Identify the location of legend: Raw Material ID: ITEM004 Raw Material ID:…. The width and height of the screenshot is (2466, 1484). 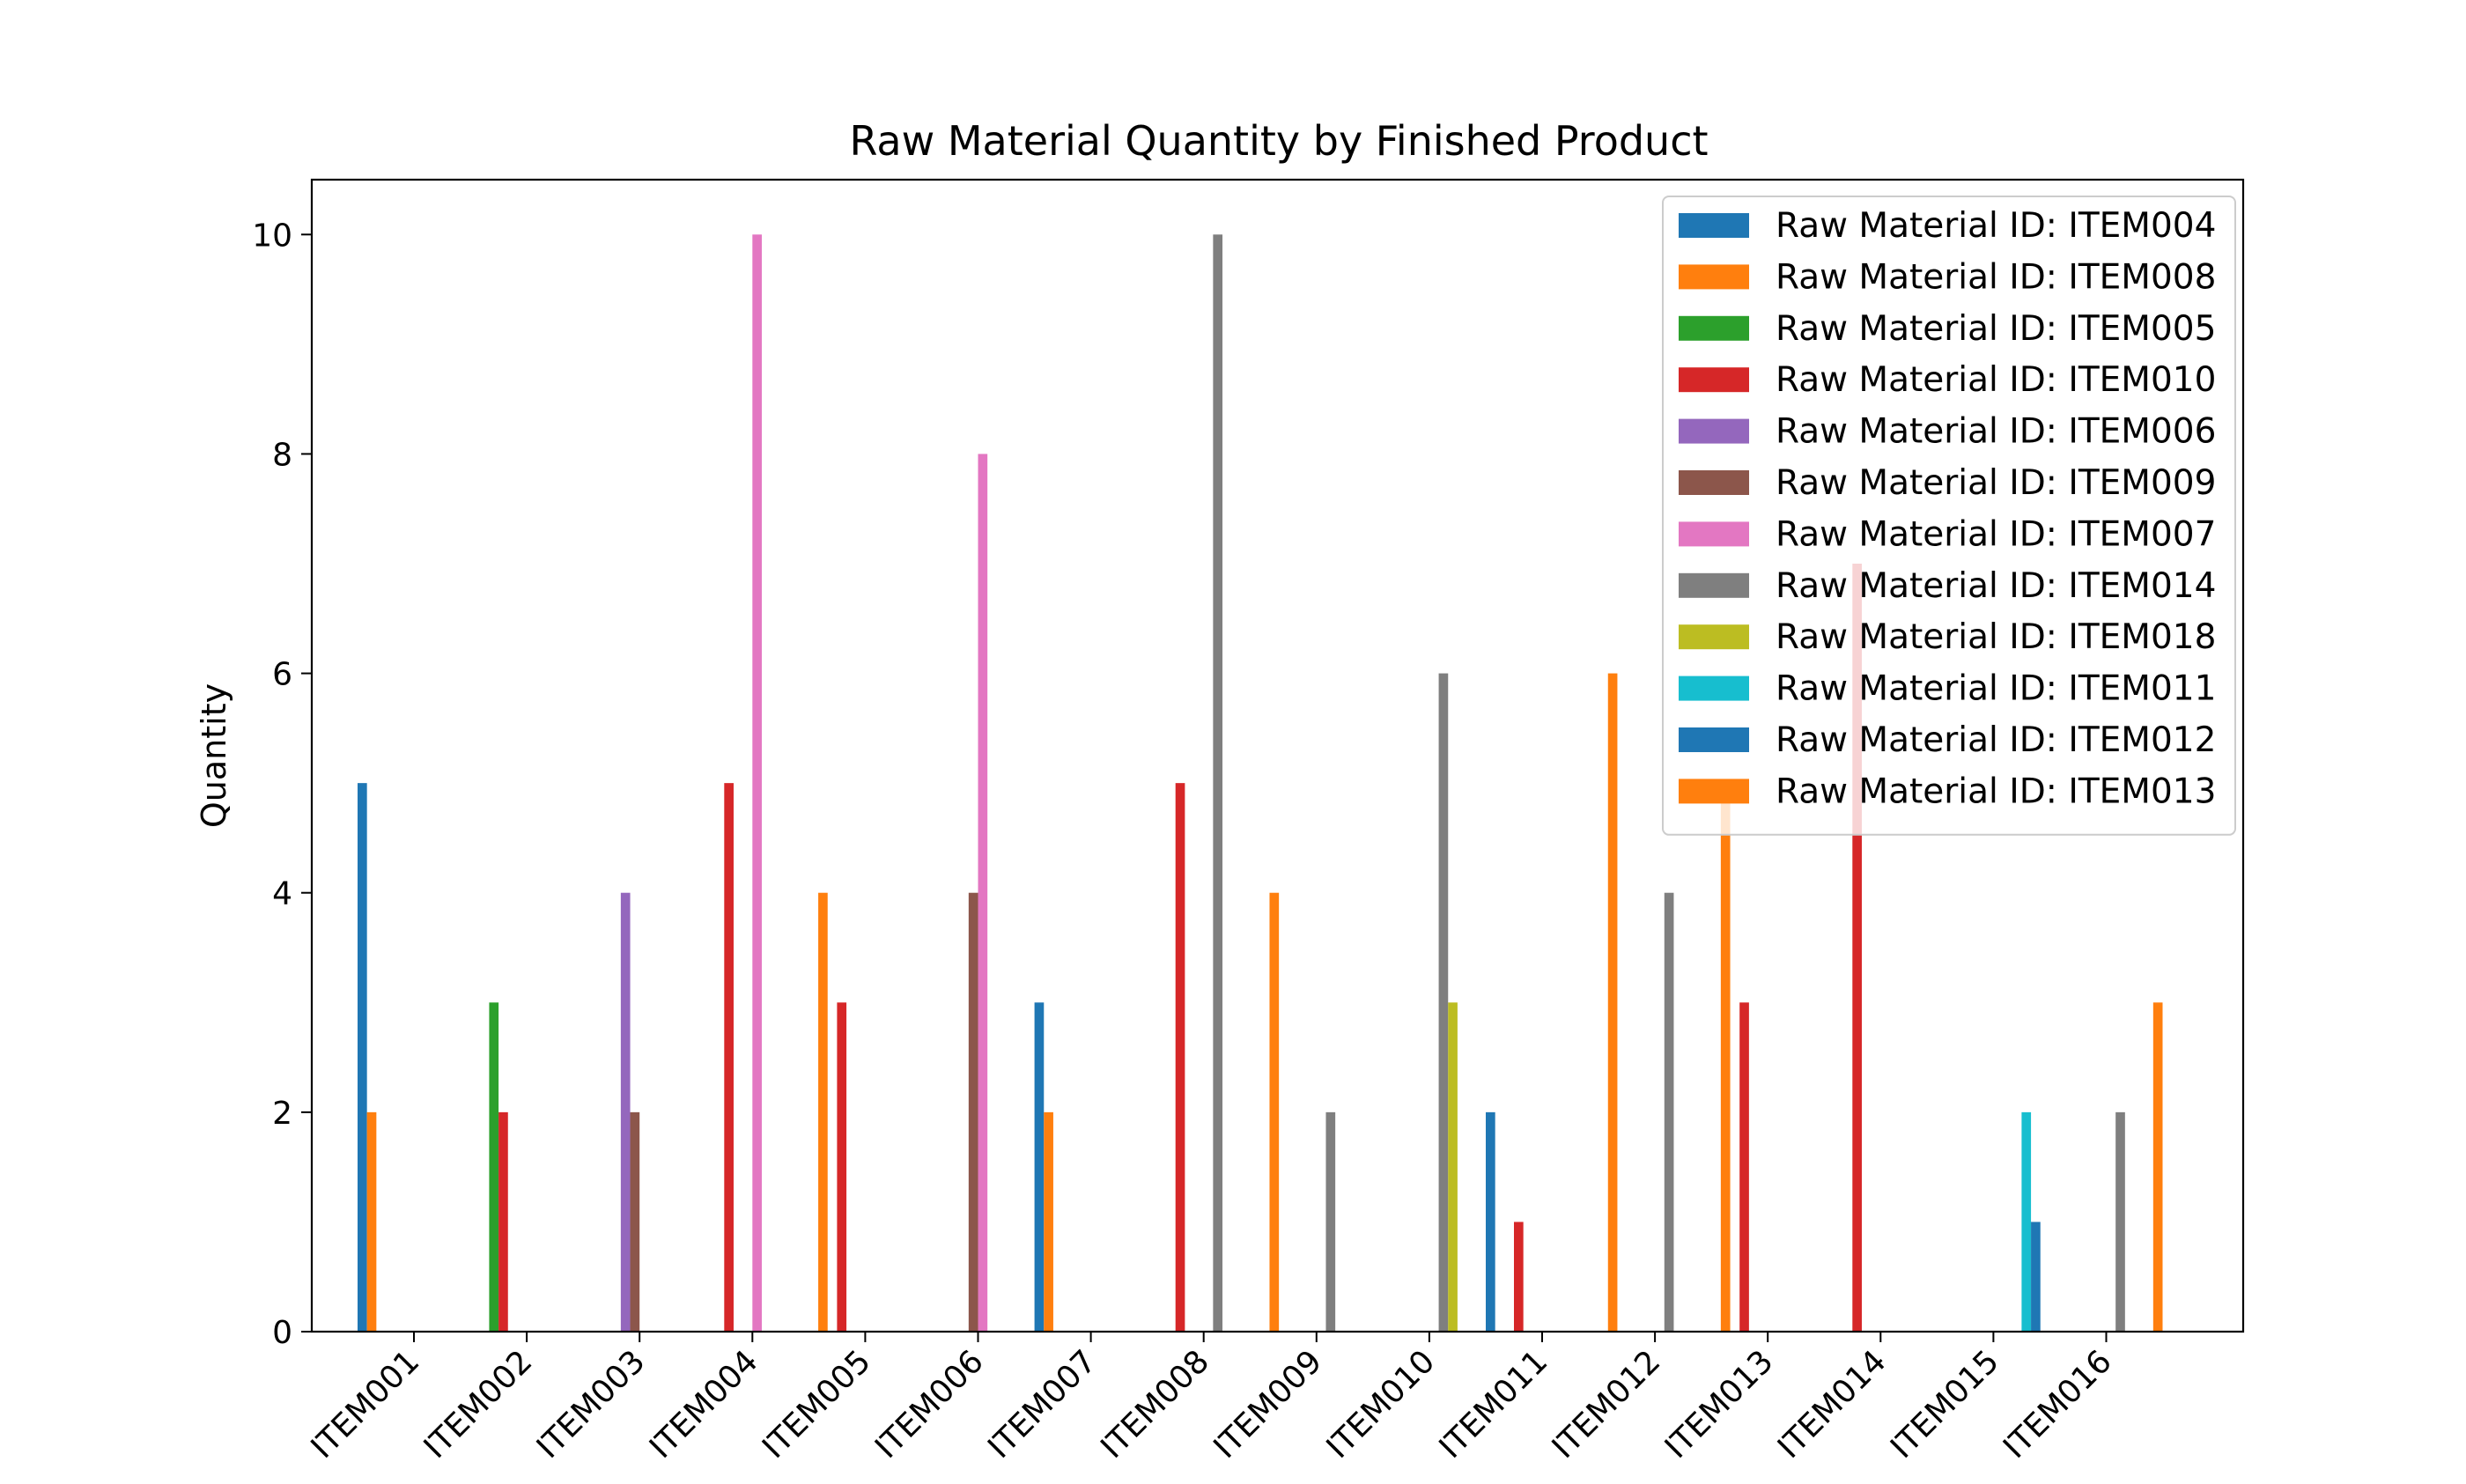
(1949, 516).